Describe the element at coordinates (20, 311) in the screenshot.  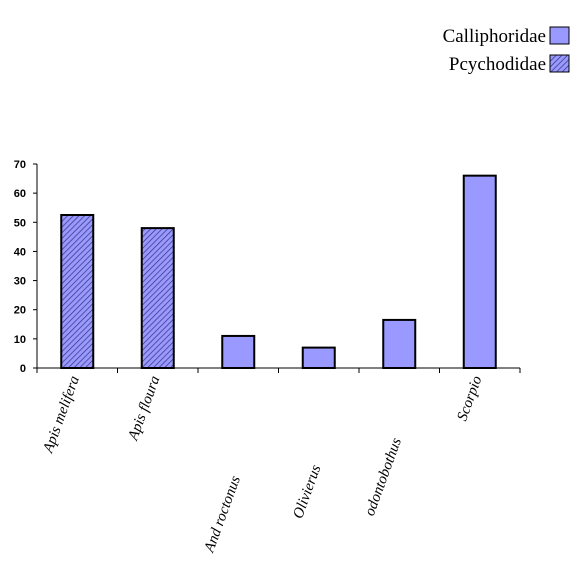
I see `y-tick-label: 20` at that location.